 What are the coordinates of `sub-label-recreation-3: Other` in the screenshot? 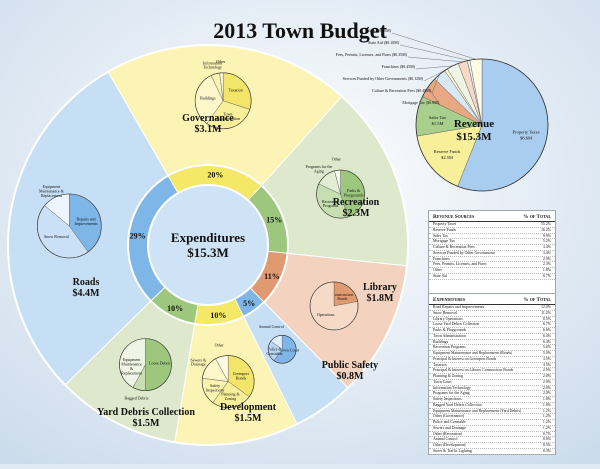 It's located at (337, 158).